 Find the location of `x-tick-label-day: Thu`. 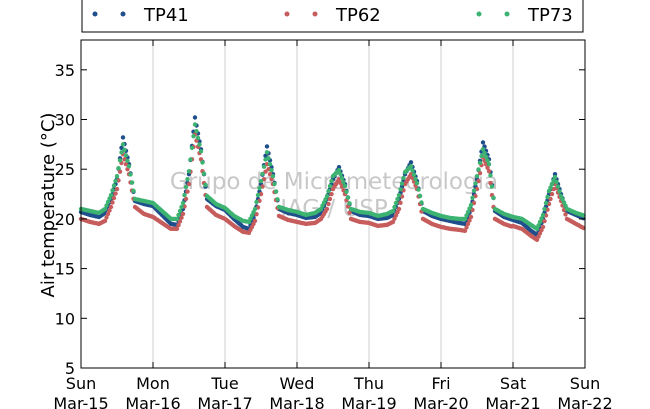

x-tick-label-day: Thu is located at coordinates (368, 383).